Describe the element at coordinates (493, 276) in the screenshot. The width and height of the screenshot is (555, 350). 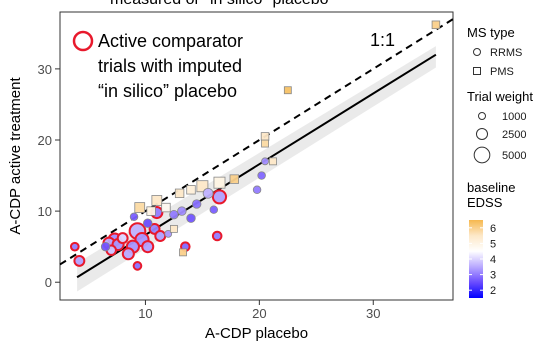
I see `colorbar-tick-label: 3` at that location.